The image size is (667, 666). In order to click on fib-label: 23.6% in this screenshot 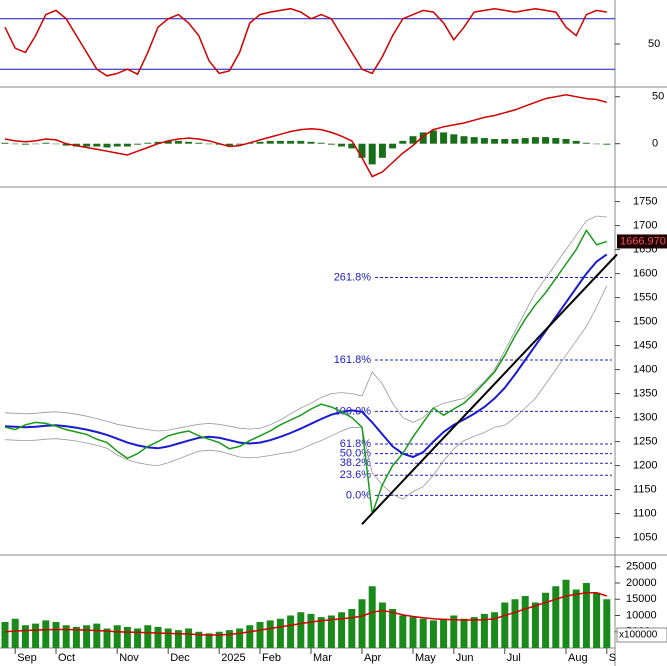, I will do `click(355, 475)`.